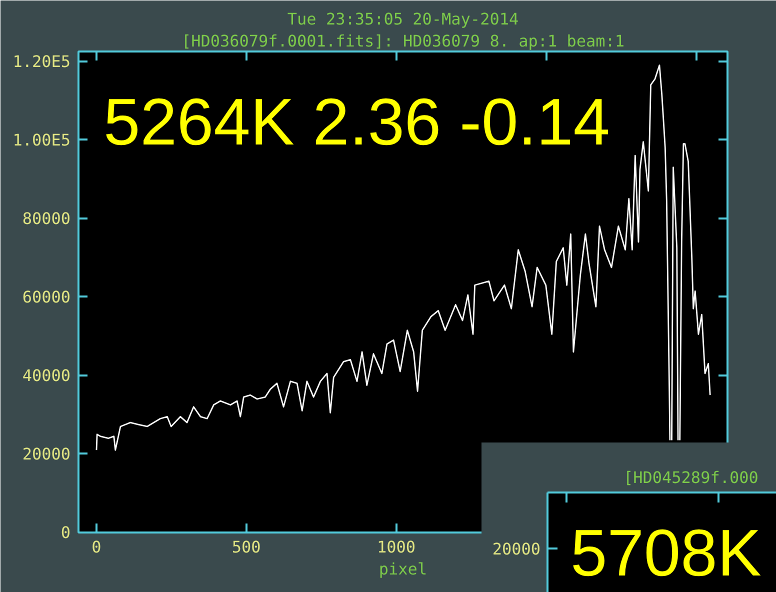 The width and height of the screenshot is (776, 592). Describe the element at coordinates (65, 532) in the screenshot. I see `y-tick-label: 0` at that location.